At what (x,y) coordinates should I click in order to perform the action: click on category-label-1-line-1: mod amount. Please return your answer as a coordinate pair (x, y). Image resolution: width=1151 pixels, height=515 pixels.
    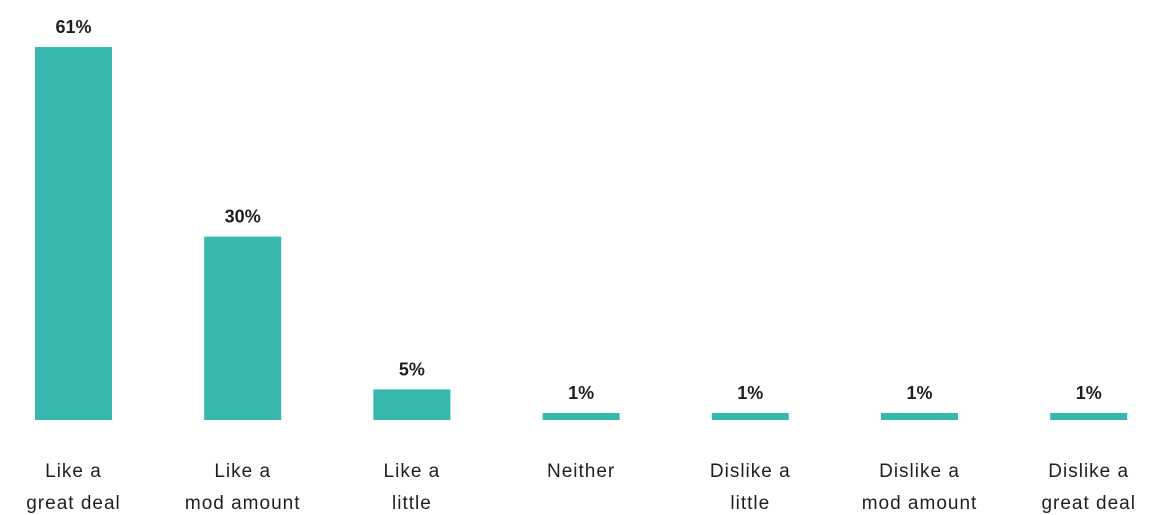
    Looking at the image, I should click on (243, 503).